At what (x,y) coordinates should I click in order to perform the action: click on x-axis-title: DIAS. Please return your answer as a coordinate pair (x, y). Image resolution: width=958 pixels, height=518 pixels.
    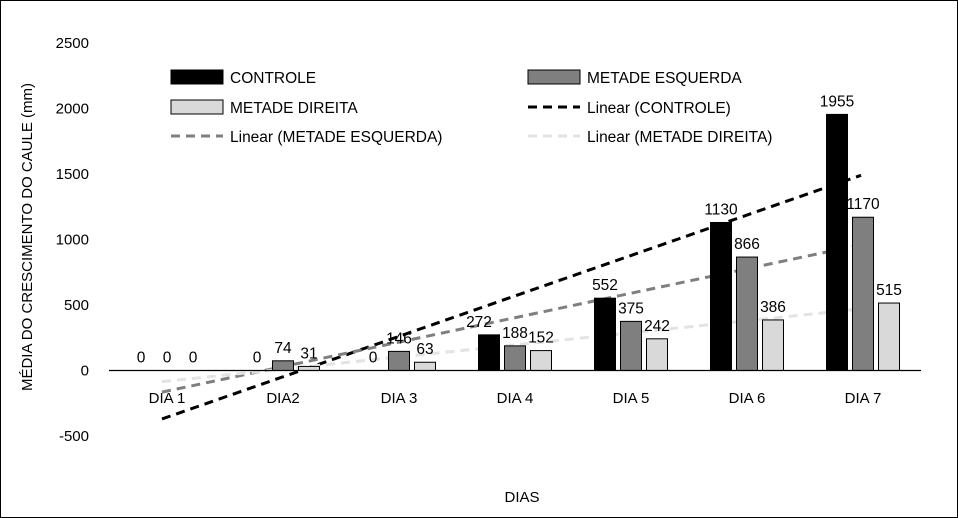
    Looking at the image, I should click on (521, 497).